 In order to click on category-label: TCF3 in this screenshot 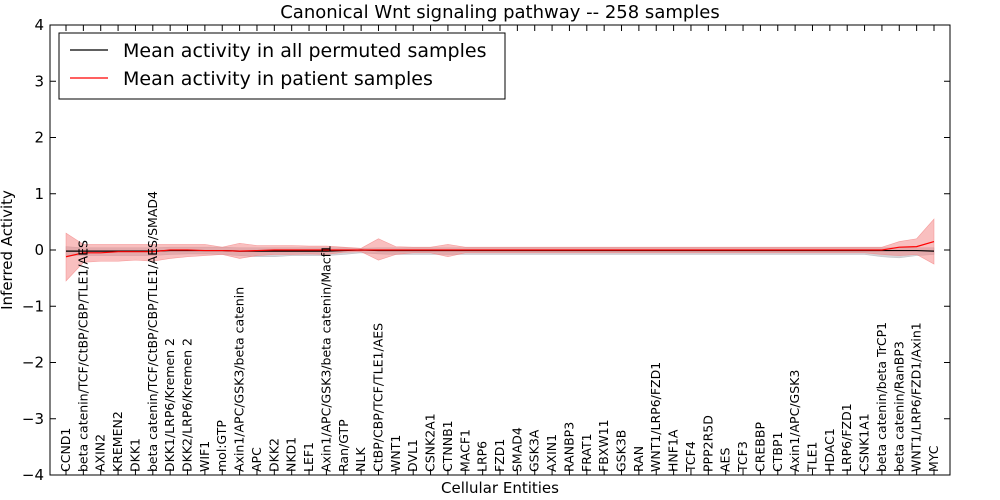, I will do `click(742, 457)`.